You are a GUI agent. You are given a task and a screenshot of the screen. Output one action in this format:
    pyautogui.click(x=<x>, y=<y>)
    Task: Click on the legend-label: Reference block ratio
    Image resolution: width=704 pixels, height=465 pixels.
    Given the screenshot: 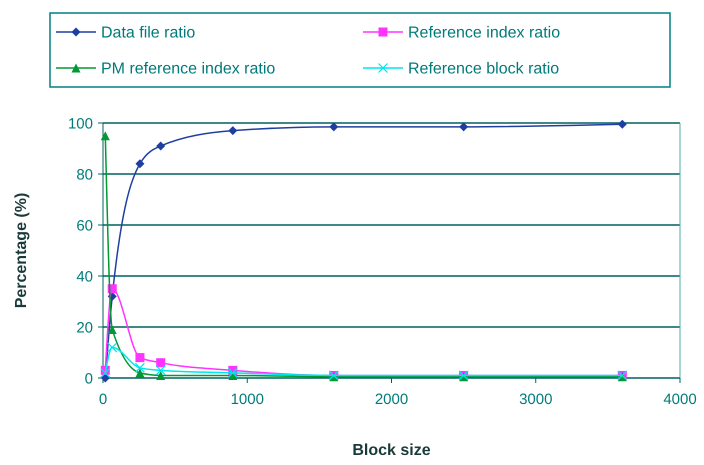 What is the action you would take?
    pyautogui.click(x=484, y=69)
    